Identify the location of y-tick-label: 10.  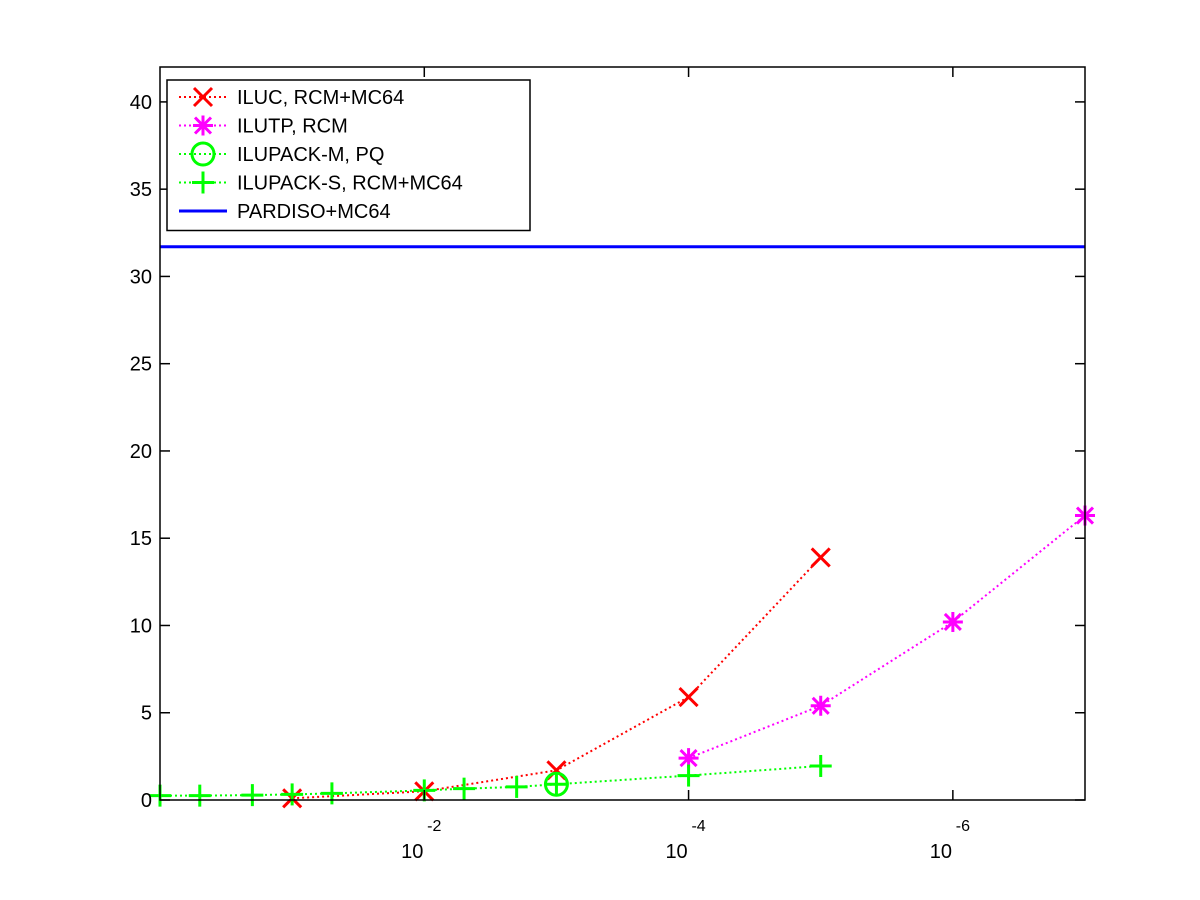
(141, 626).